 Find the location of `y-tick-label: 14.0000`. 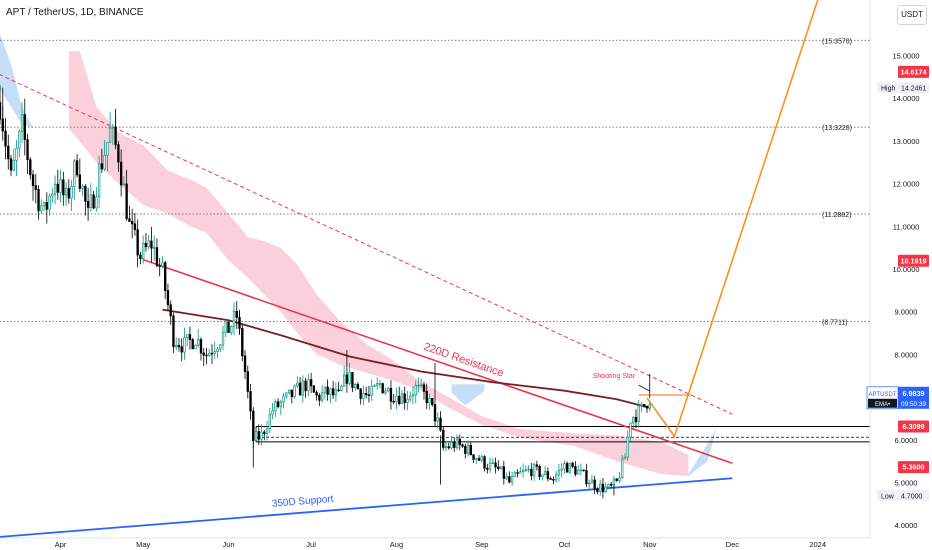

y-tick-label: 14.0000 is located at coordinates (905, 98).